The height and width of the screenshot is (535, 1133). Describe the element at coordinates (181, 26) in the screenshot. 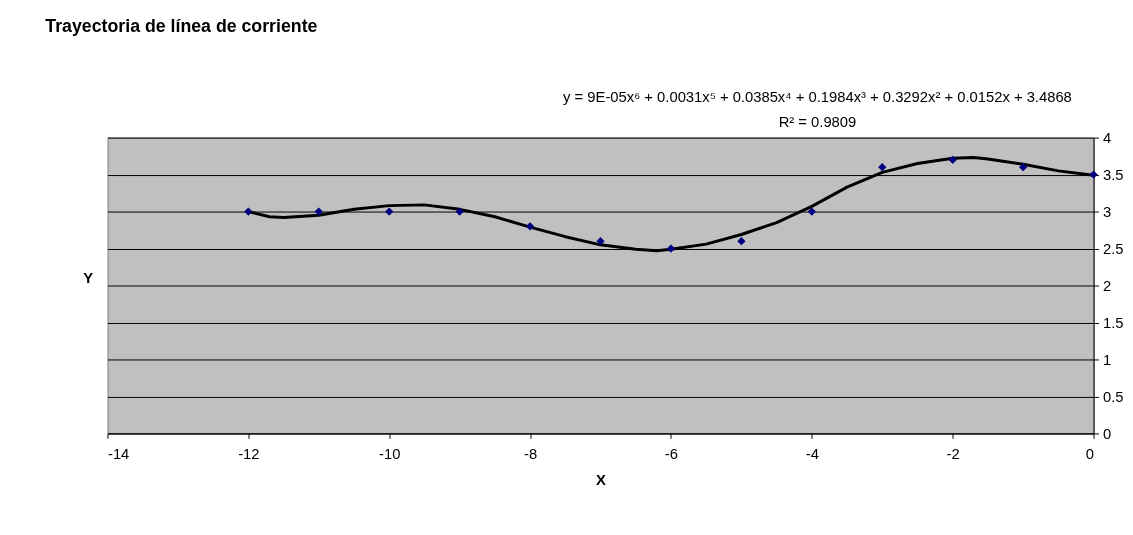

I see `chart-title: Trayectoria de línea de corriente` at that location.